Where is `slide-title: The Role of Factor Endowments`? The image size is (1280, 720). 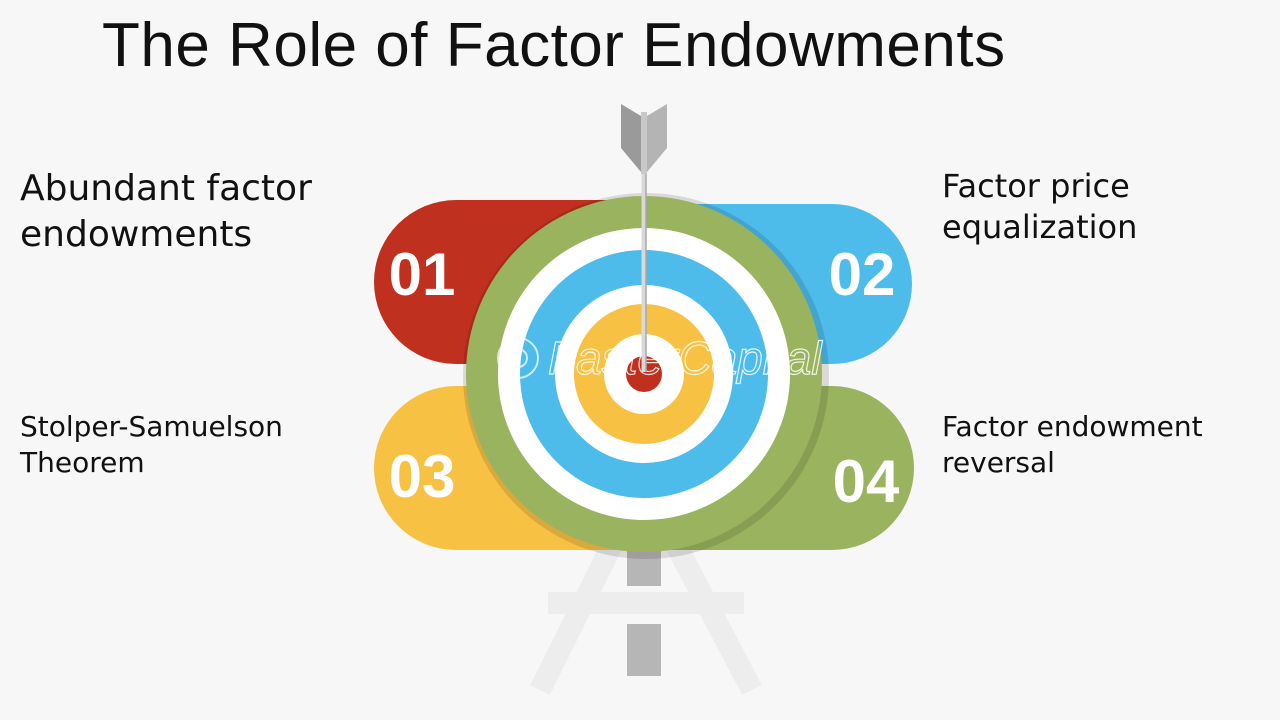 slide-title: The Role of Factor Endowments is located at coordinates (554, 45).